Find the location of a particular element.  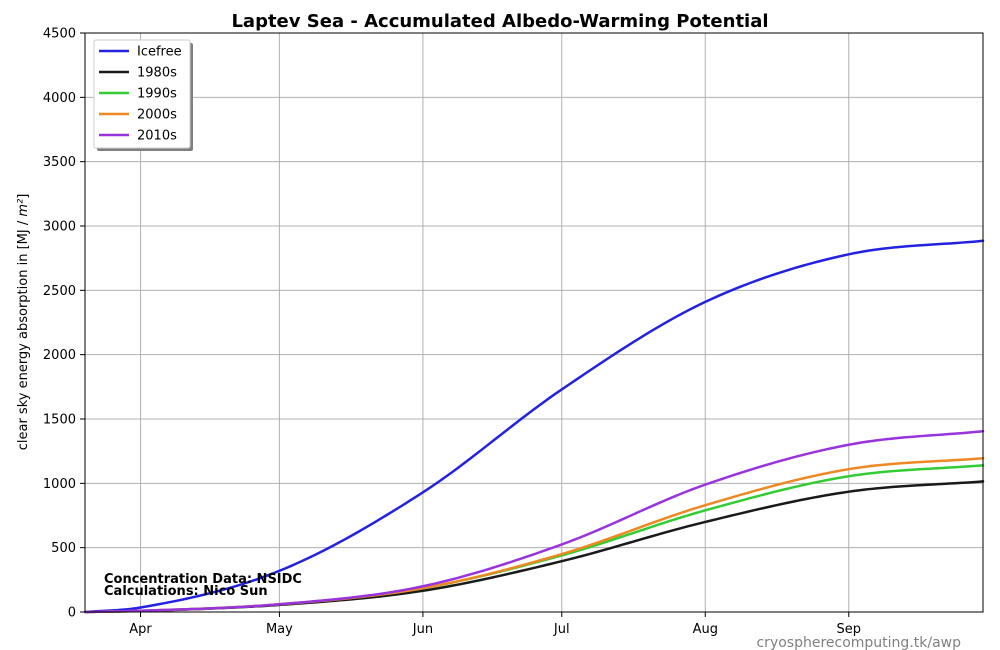

y-tick-label: 500 is located at coordinates (63, 548).